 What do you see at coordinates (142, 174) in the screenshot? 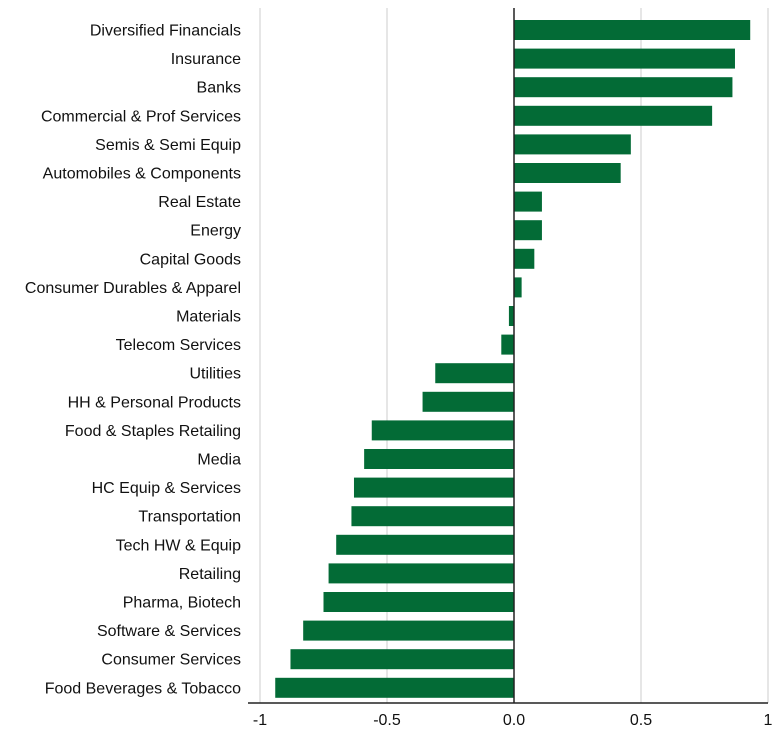
I see `category-label-automobiles-and-components: Automobiles & Components` at bounding box center [142, 174].